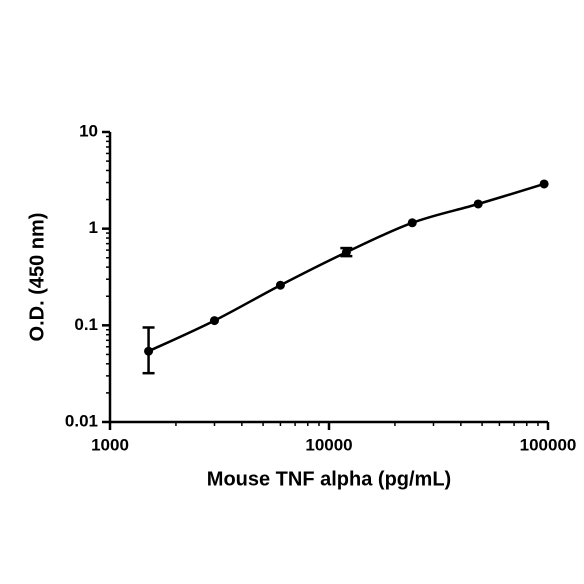 The height and width of the screenshot is (584, 584). Describe the element at coordinates (88, 130) in the screenshot. I see `y-tick-label: 10` at that location.